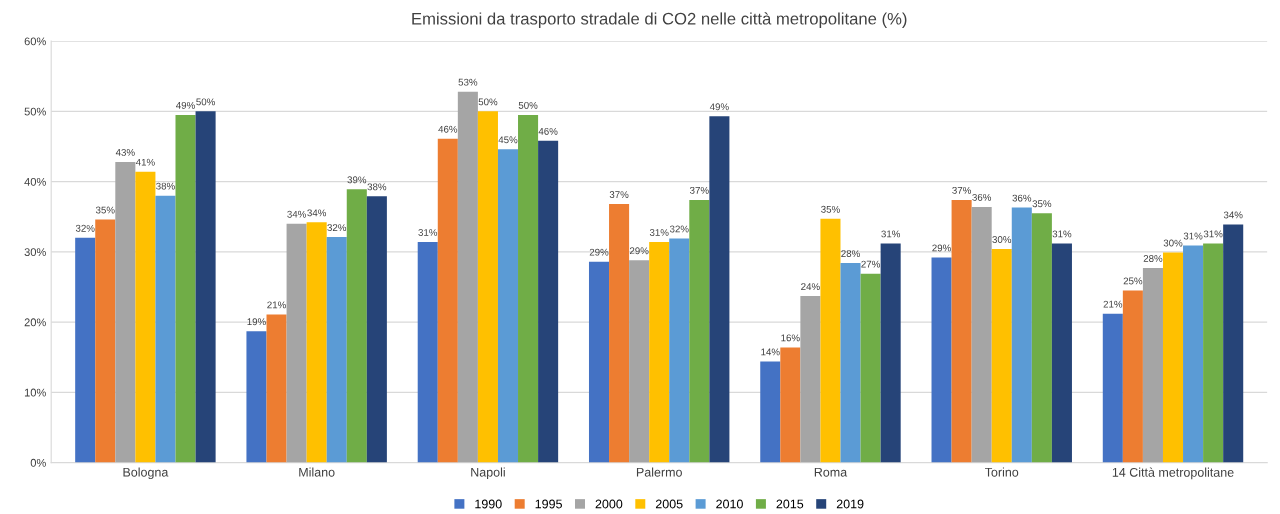  What do you see at coordinates (770, 352) in the screenshot?
I see `data-label: 14%` at bounding box center [770, 352].